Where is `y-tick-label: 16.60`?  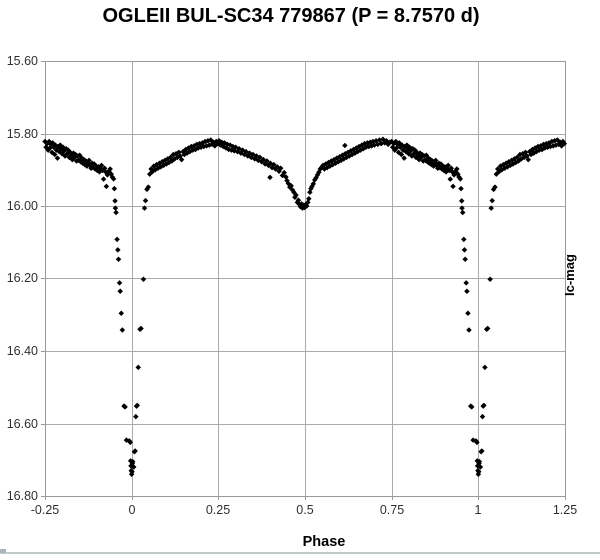 y-tick-label: 16.60 is located at coordinates (22, 424).